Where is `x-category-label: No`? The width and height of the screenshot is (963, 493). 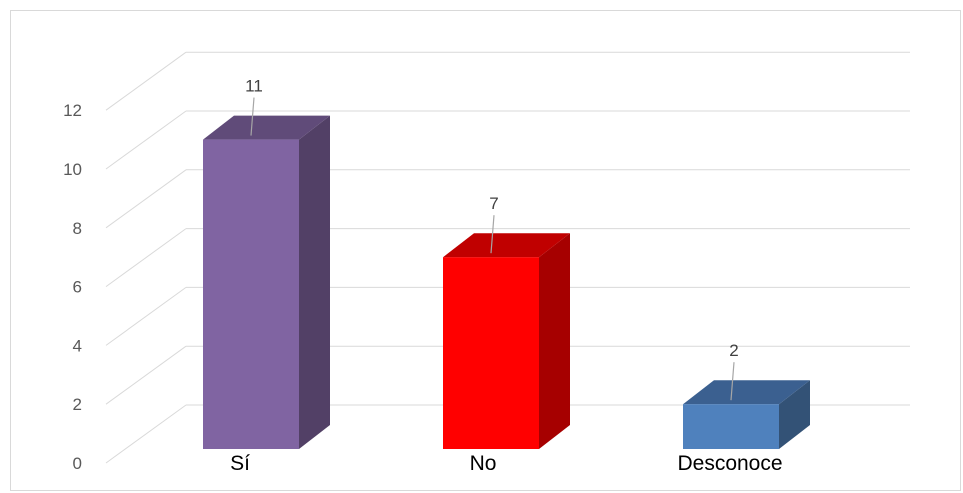
x-category-label: No is located at coordinates (483, 463).